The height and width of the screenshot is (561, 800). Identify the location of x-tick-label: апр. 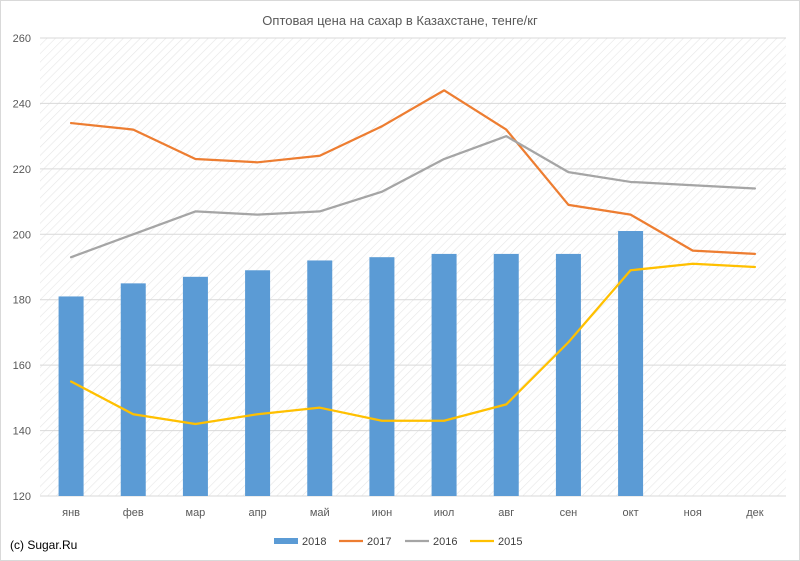
(257, 513).